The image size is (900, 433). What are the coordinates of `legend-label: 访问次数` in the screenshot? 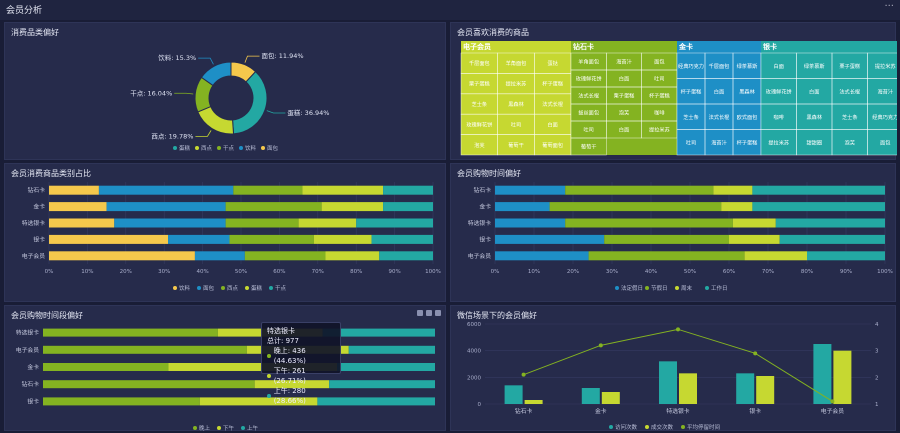 It's located at (626, 427).